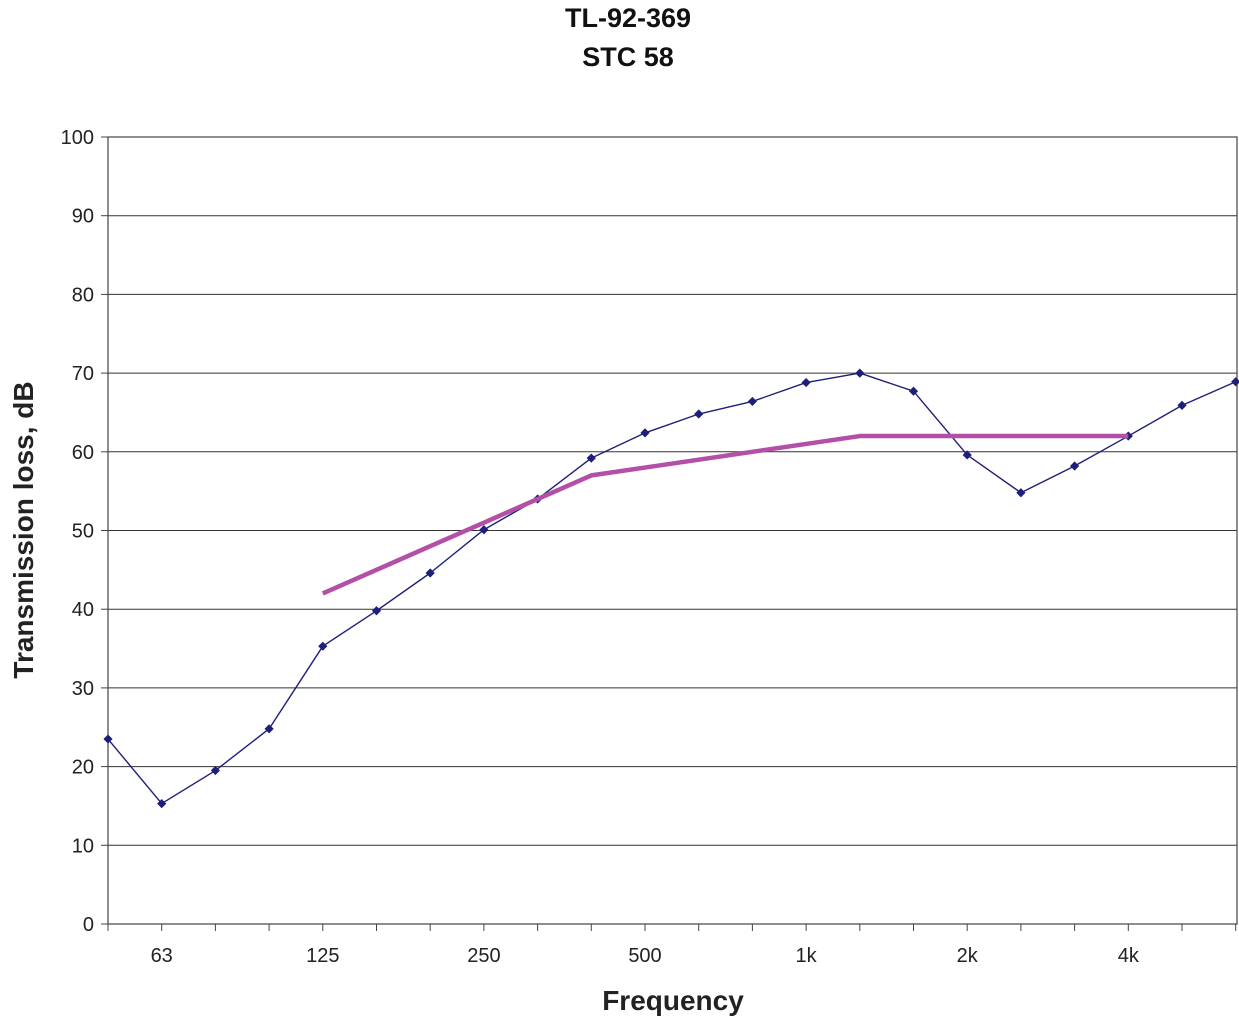 This screenshot has height=1016, width=1239. I want to click on x-tick-label: 4k, so click(1129, 956).